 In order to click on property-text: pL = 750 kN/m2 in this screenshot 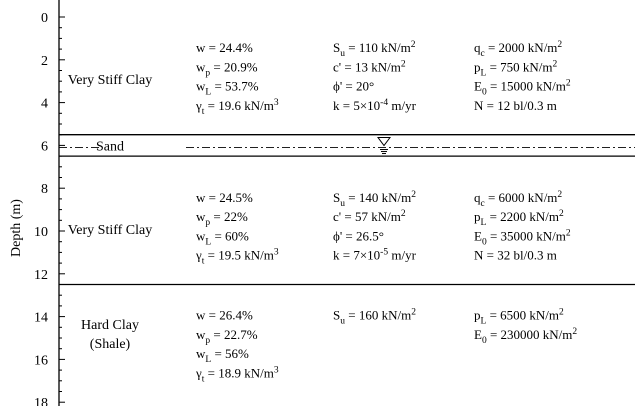, I will do `click(516, 68)`.